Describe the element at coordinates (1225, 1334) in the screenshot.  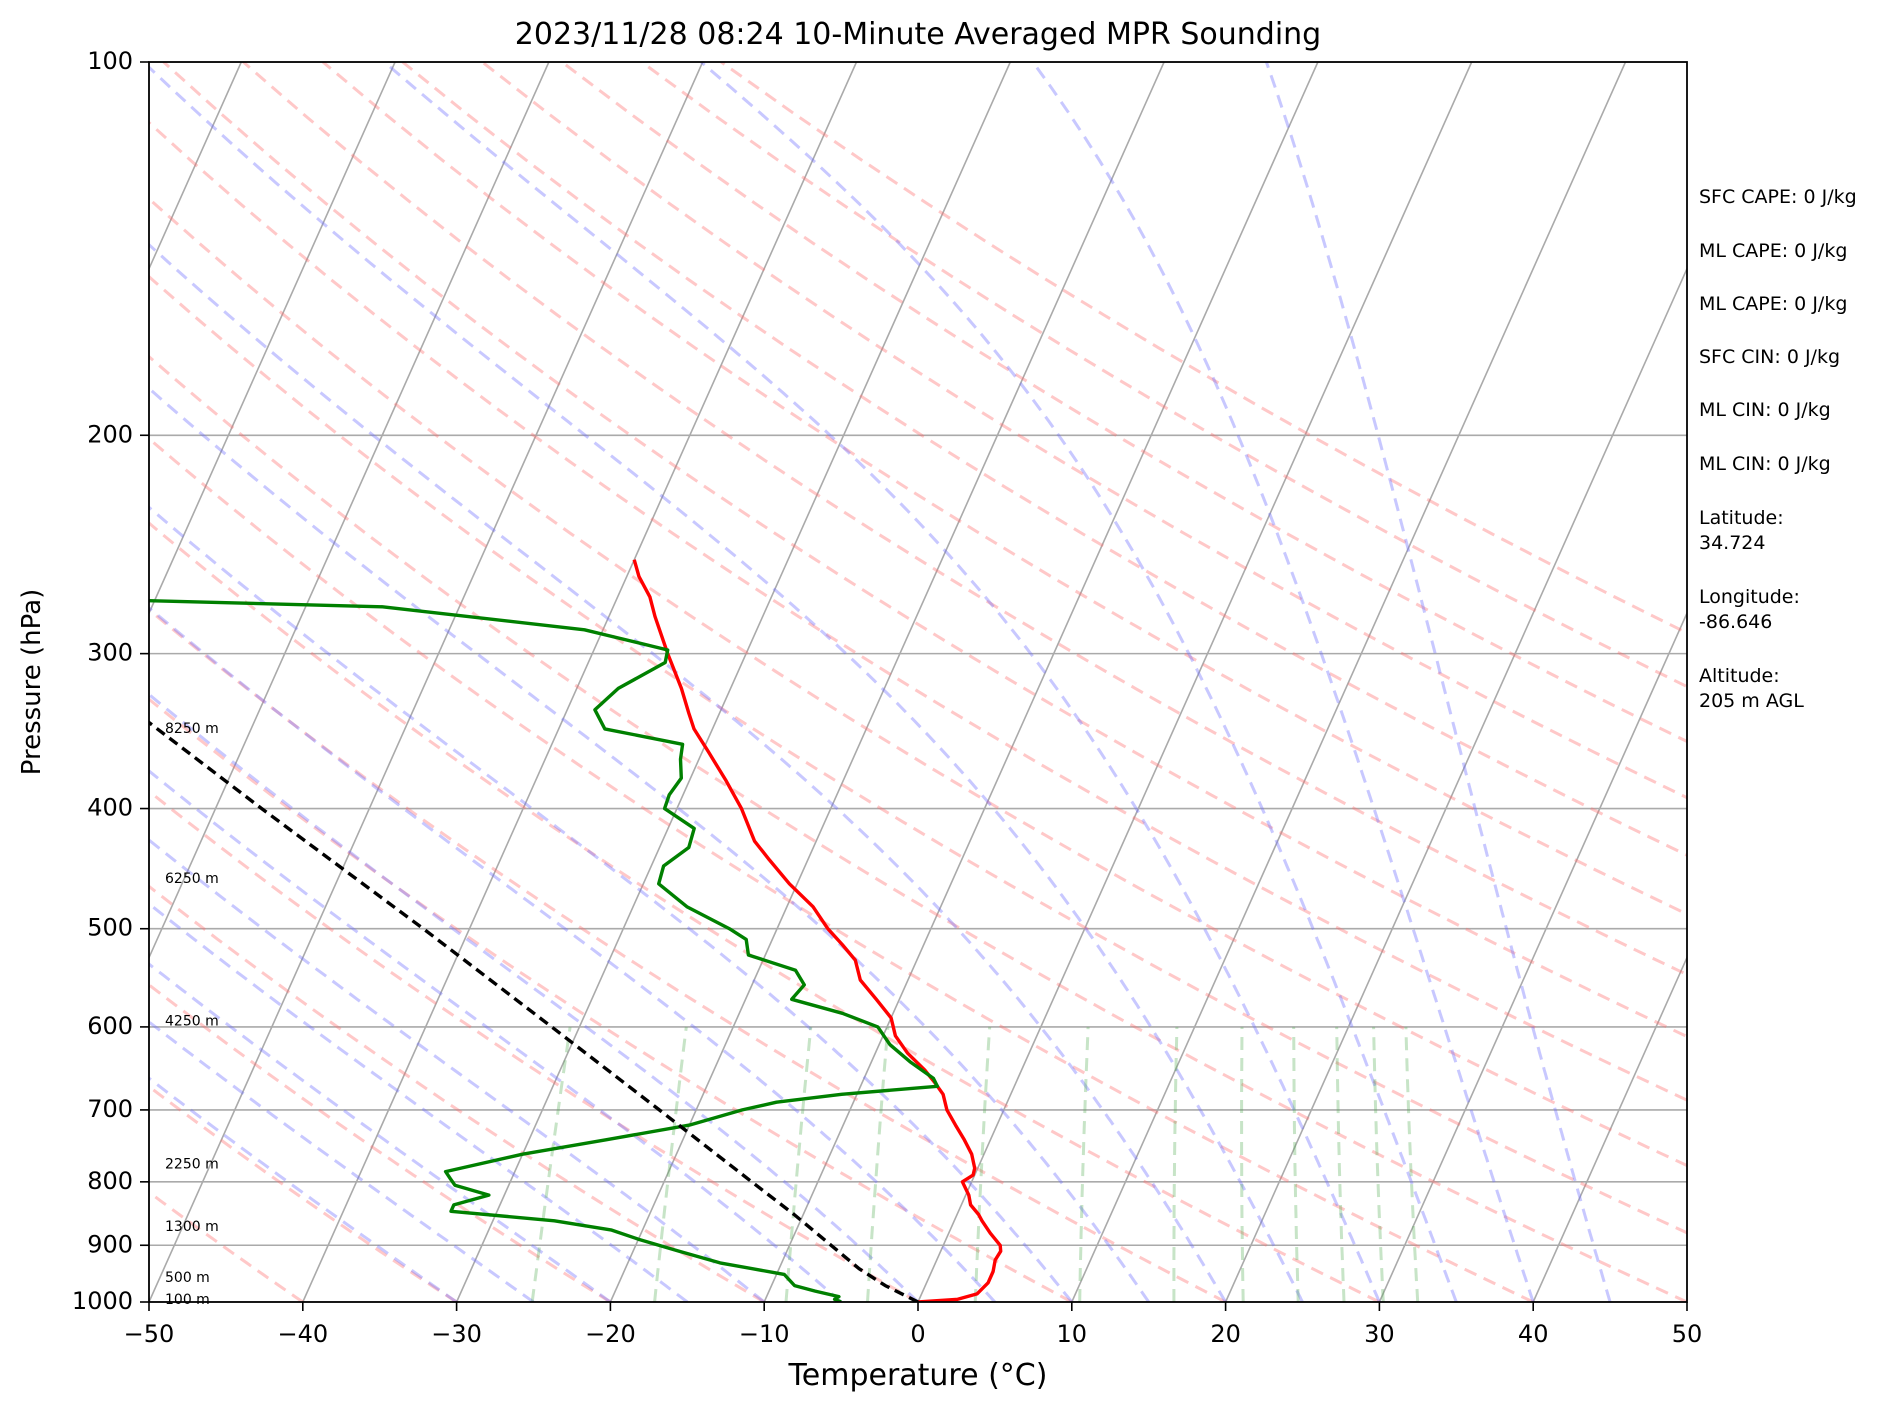
I see `x-tick-label: 20` at that location.